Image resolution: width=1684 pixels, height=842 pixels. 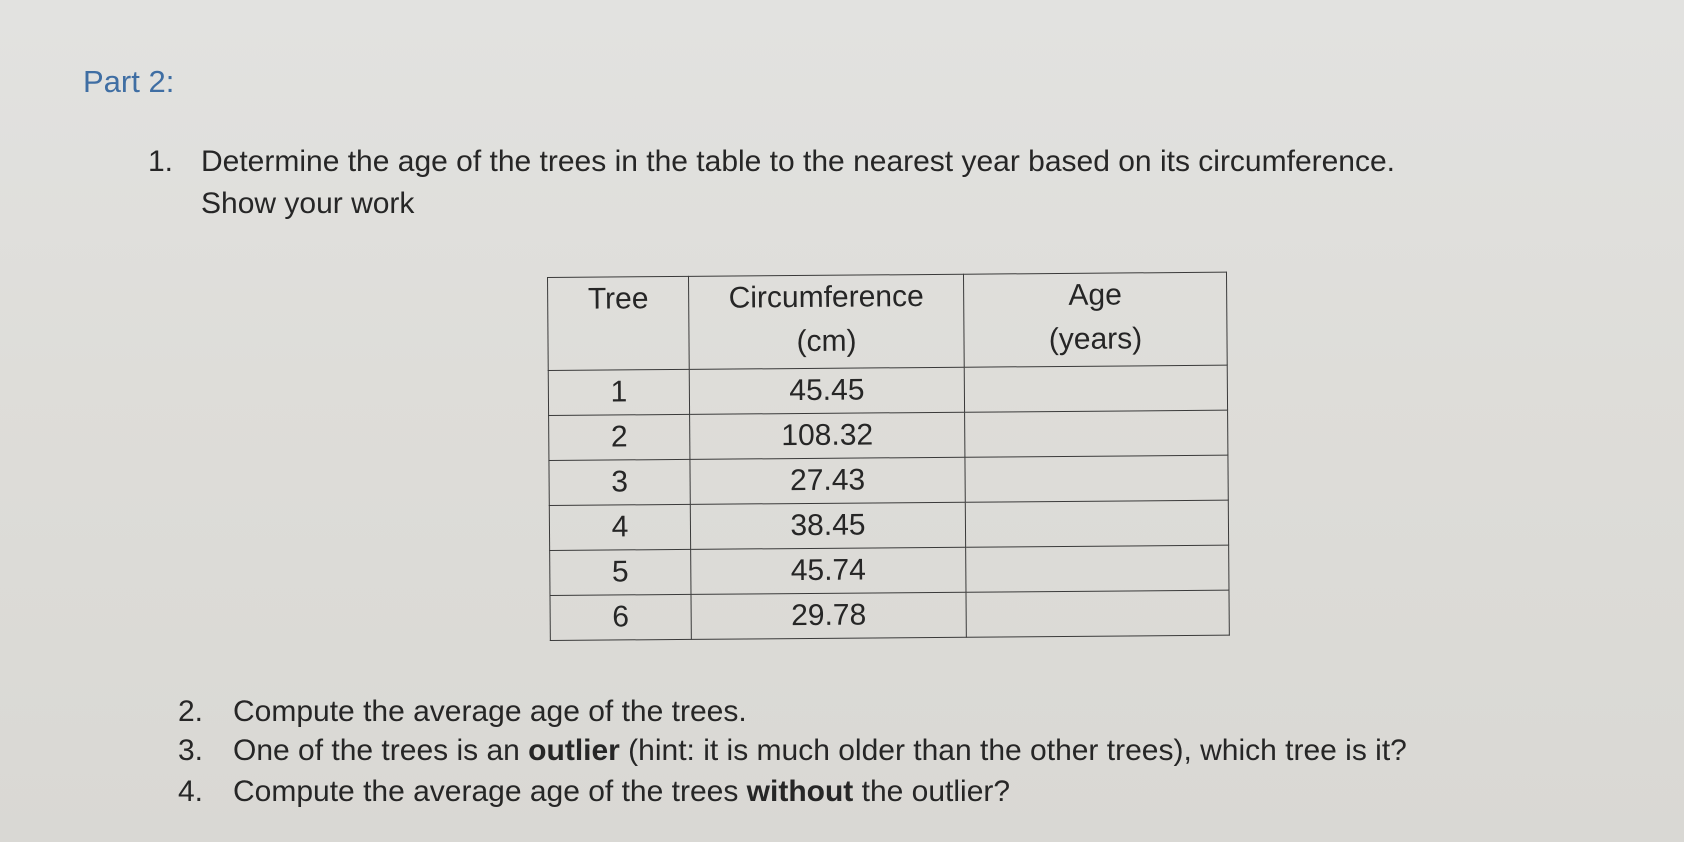 What do you see at coordinates (619, 482) in the screenshot?
I see `cell-tree: 3` at bounding box center [619, 482].